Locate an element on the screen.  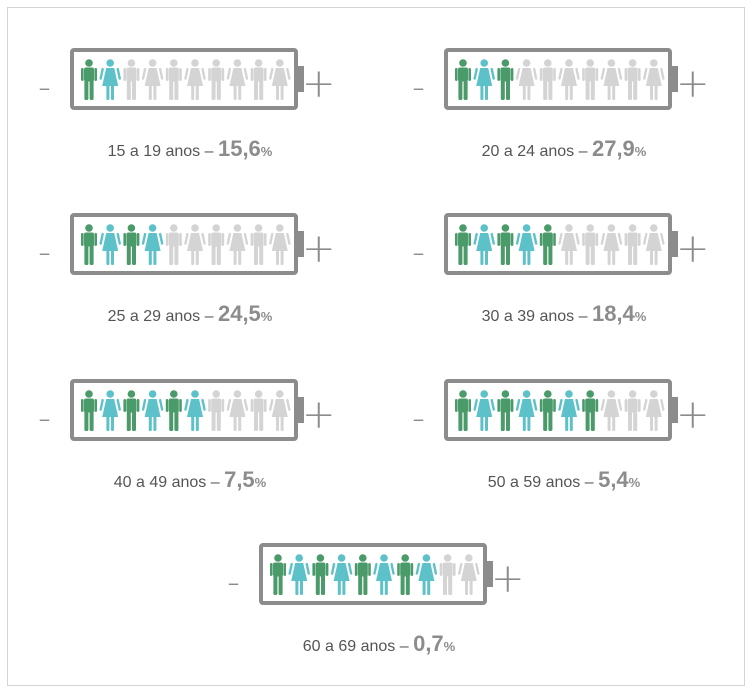
age-range-text: 40 a 49 anos – is located at coordinates (166, 482).